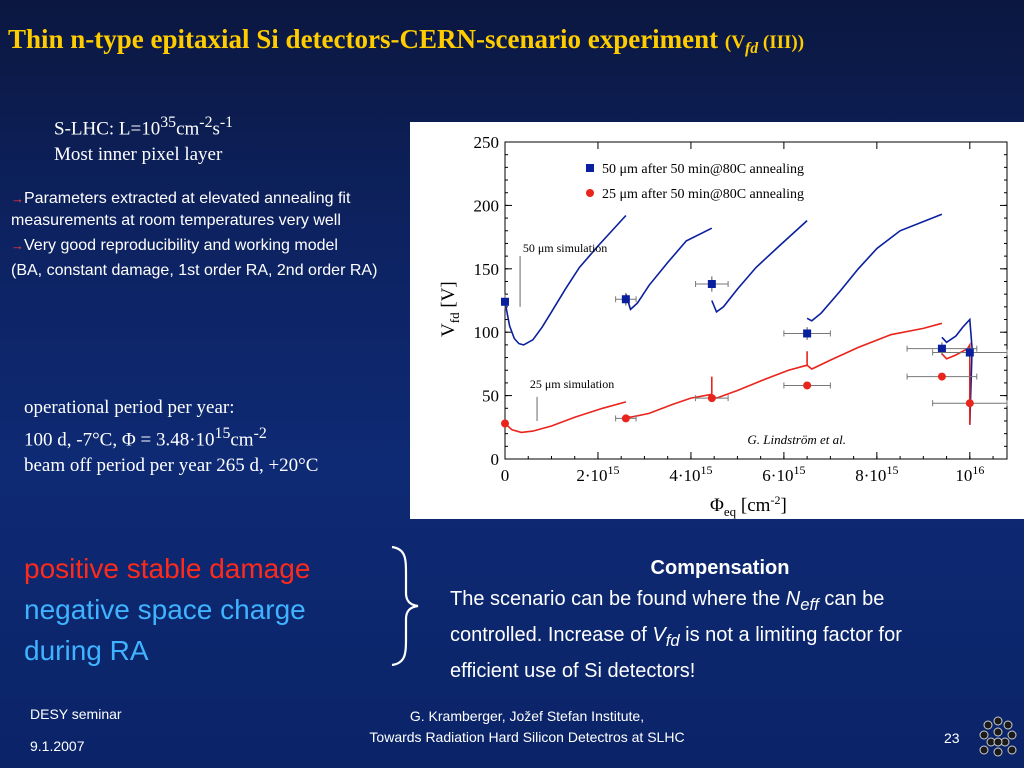  Describe the element at coordinates (86, 650) in the screenshot. I see `damage-line3: during RA` at that location.